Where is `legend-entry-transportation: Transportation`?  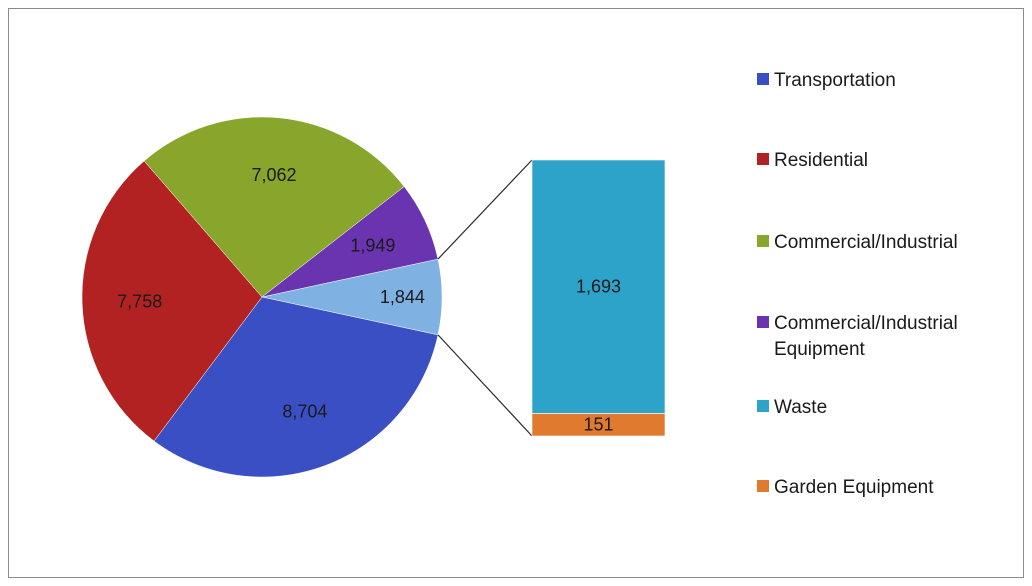
legend-entry-transportation: Transportation is located at coordinates (826, 80).